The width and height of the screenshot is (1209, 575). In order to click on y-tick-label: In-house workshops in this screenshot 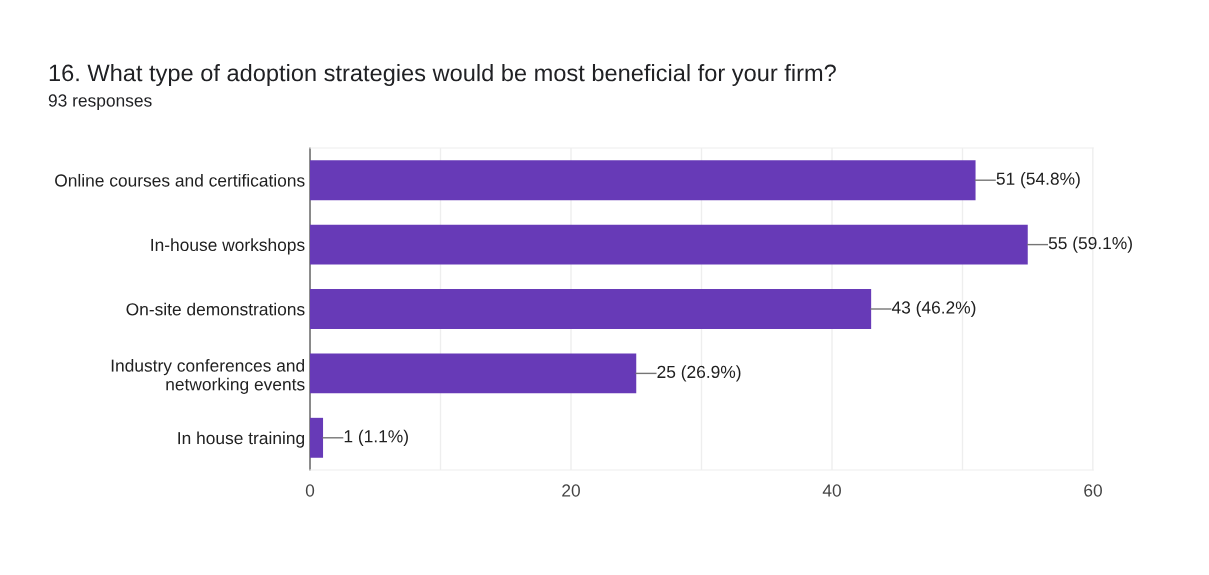, I will do `click(228, 246)`.